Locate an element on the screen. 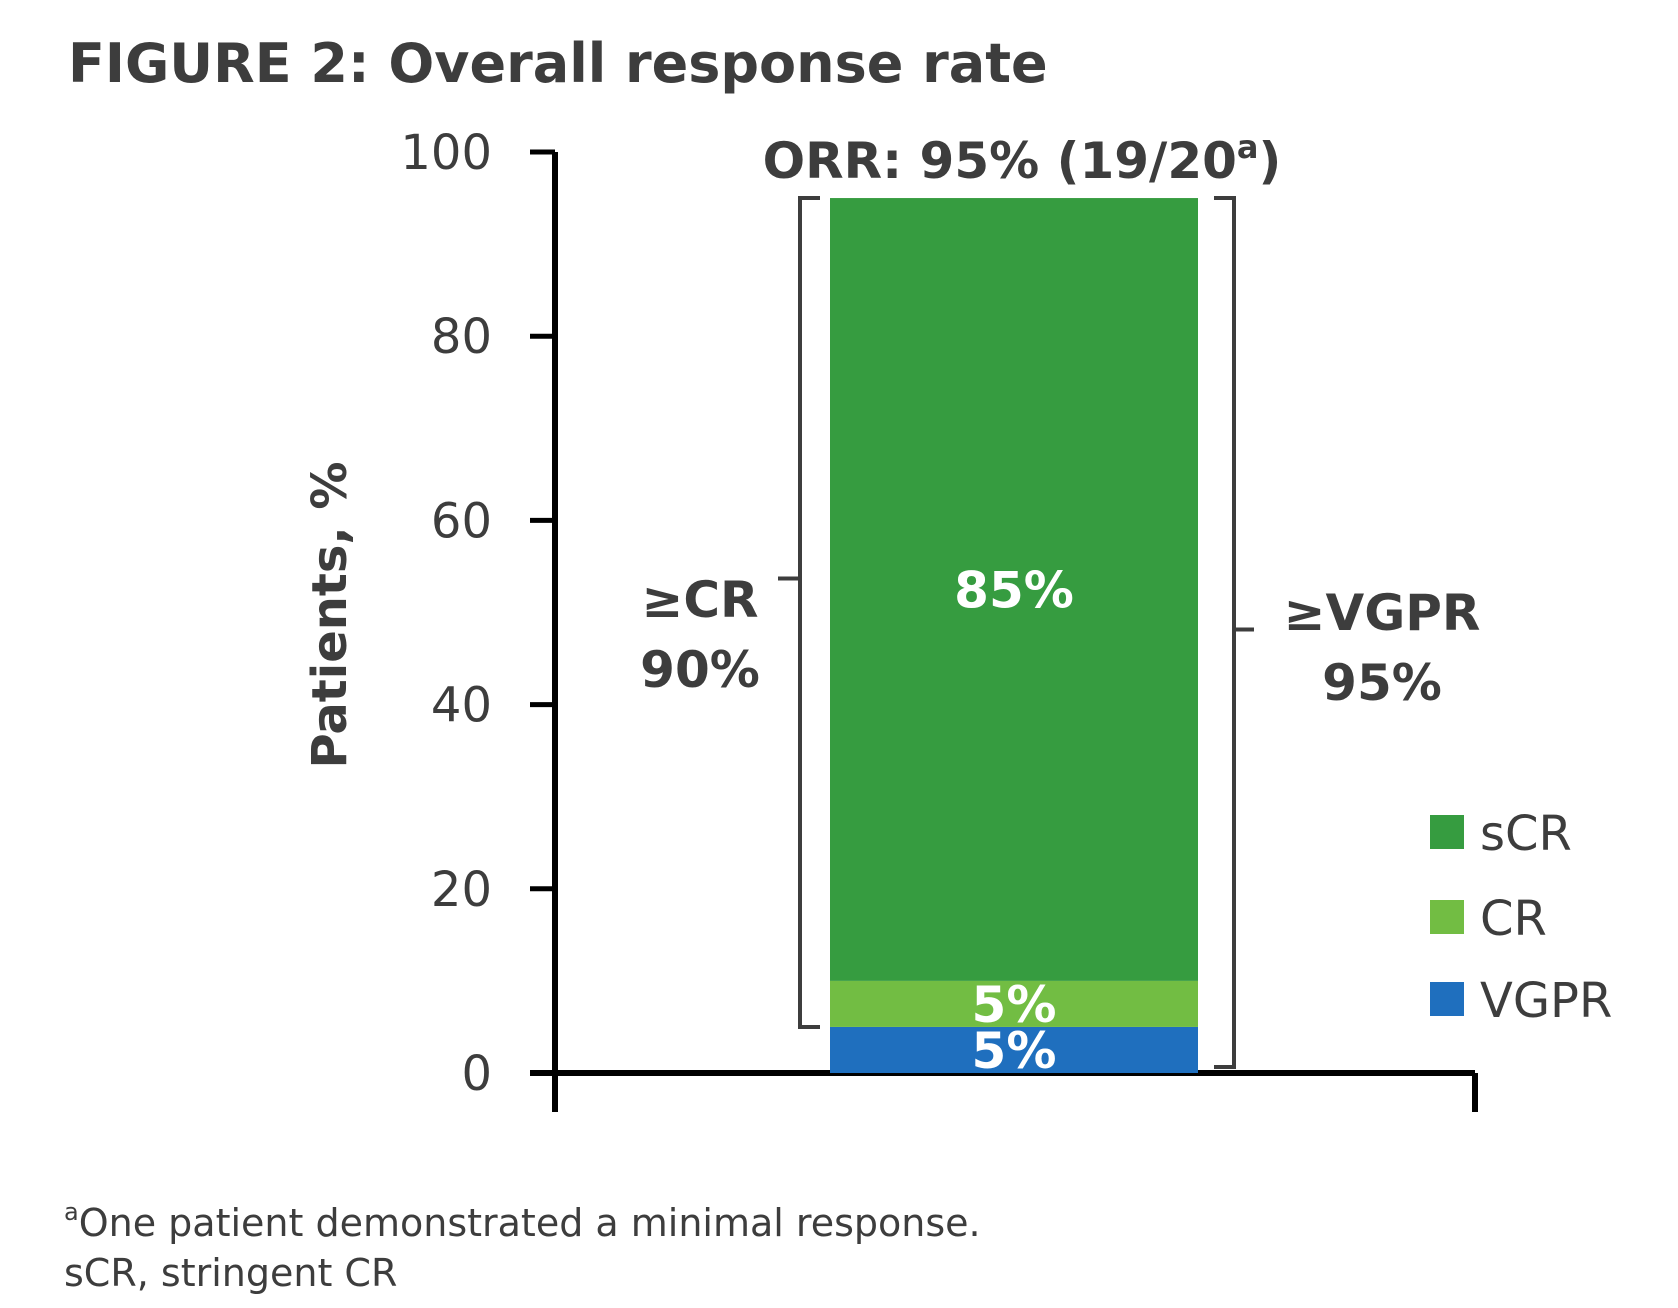 Image resolution: width=1678 pixels, height=1308 pixels. orr-annotation: ORR: 95% (19/20a) is located at coordinates (1022, 159).